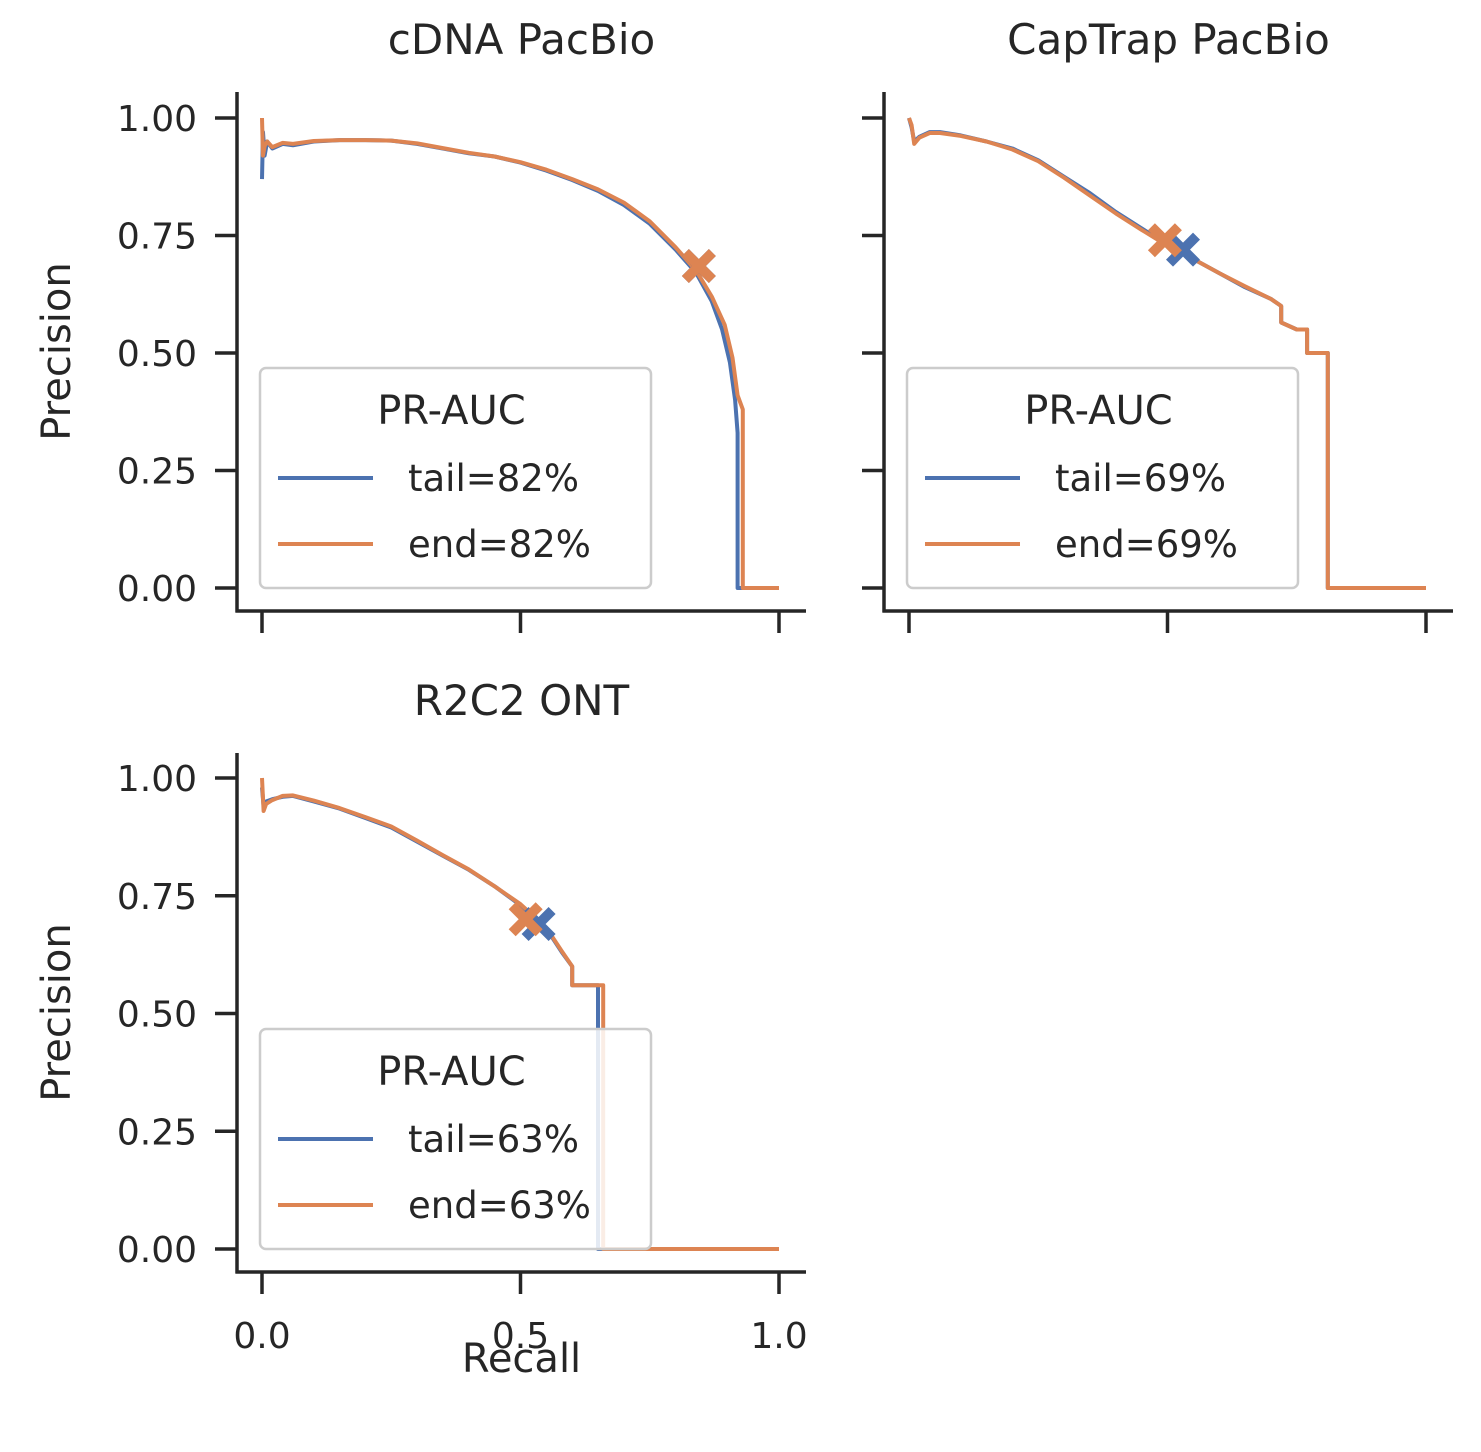  What do you see at coordinates (1146, 544) in the screenshot?
I see `legend-label-end: end=69%` at bounding box center [1146, 544].